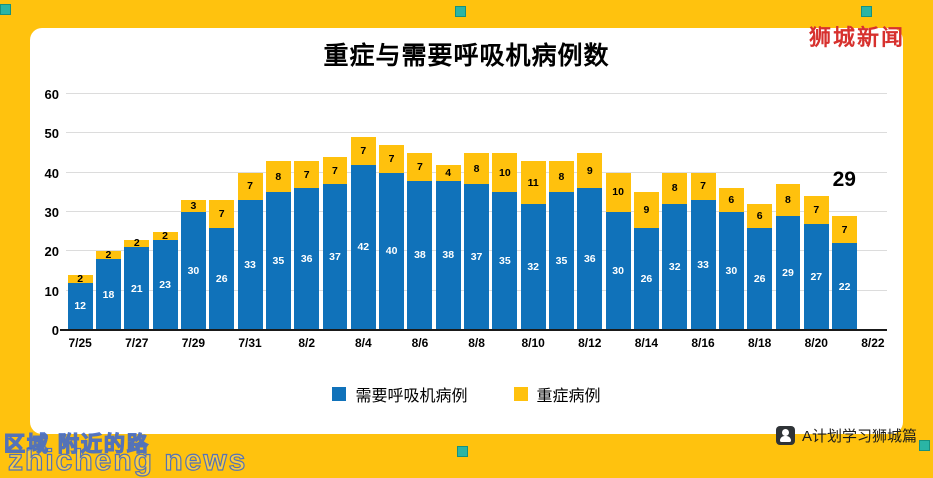 The image size is (933, 478). I want to click on bar-group-8-11: 8 35, so click(561, 212).